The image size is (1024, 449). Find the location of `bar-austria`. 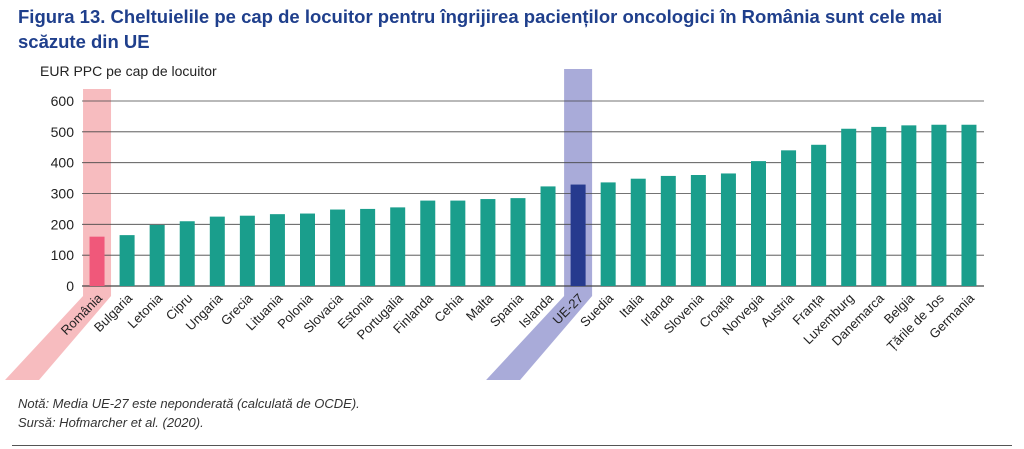

bar-austria is located at coordinates (789, 218).